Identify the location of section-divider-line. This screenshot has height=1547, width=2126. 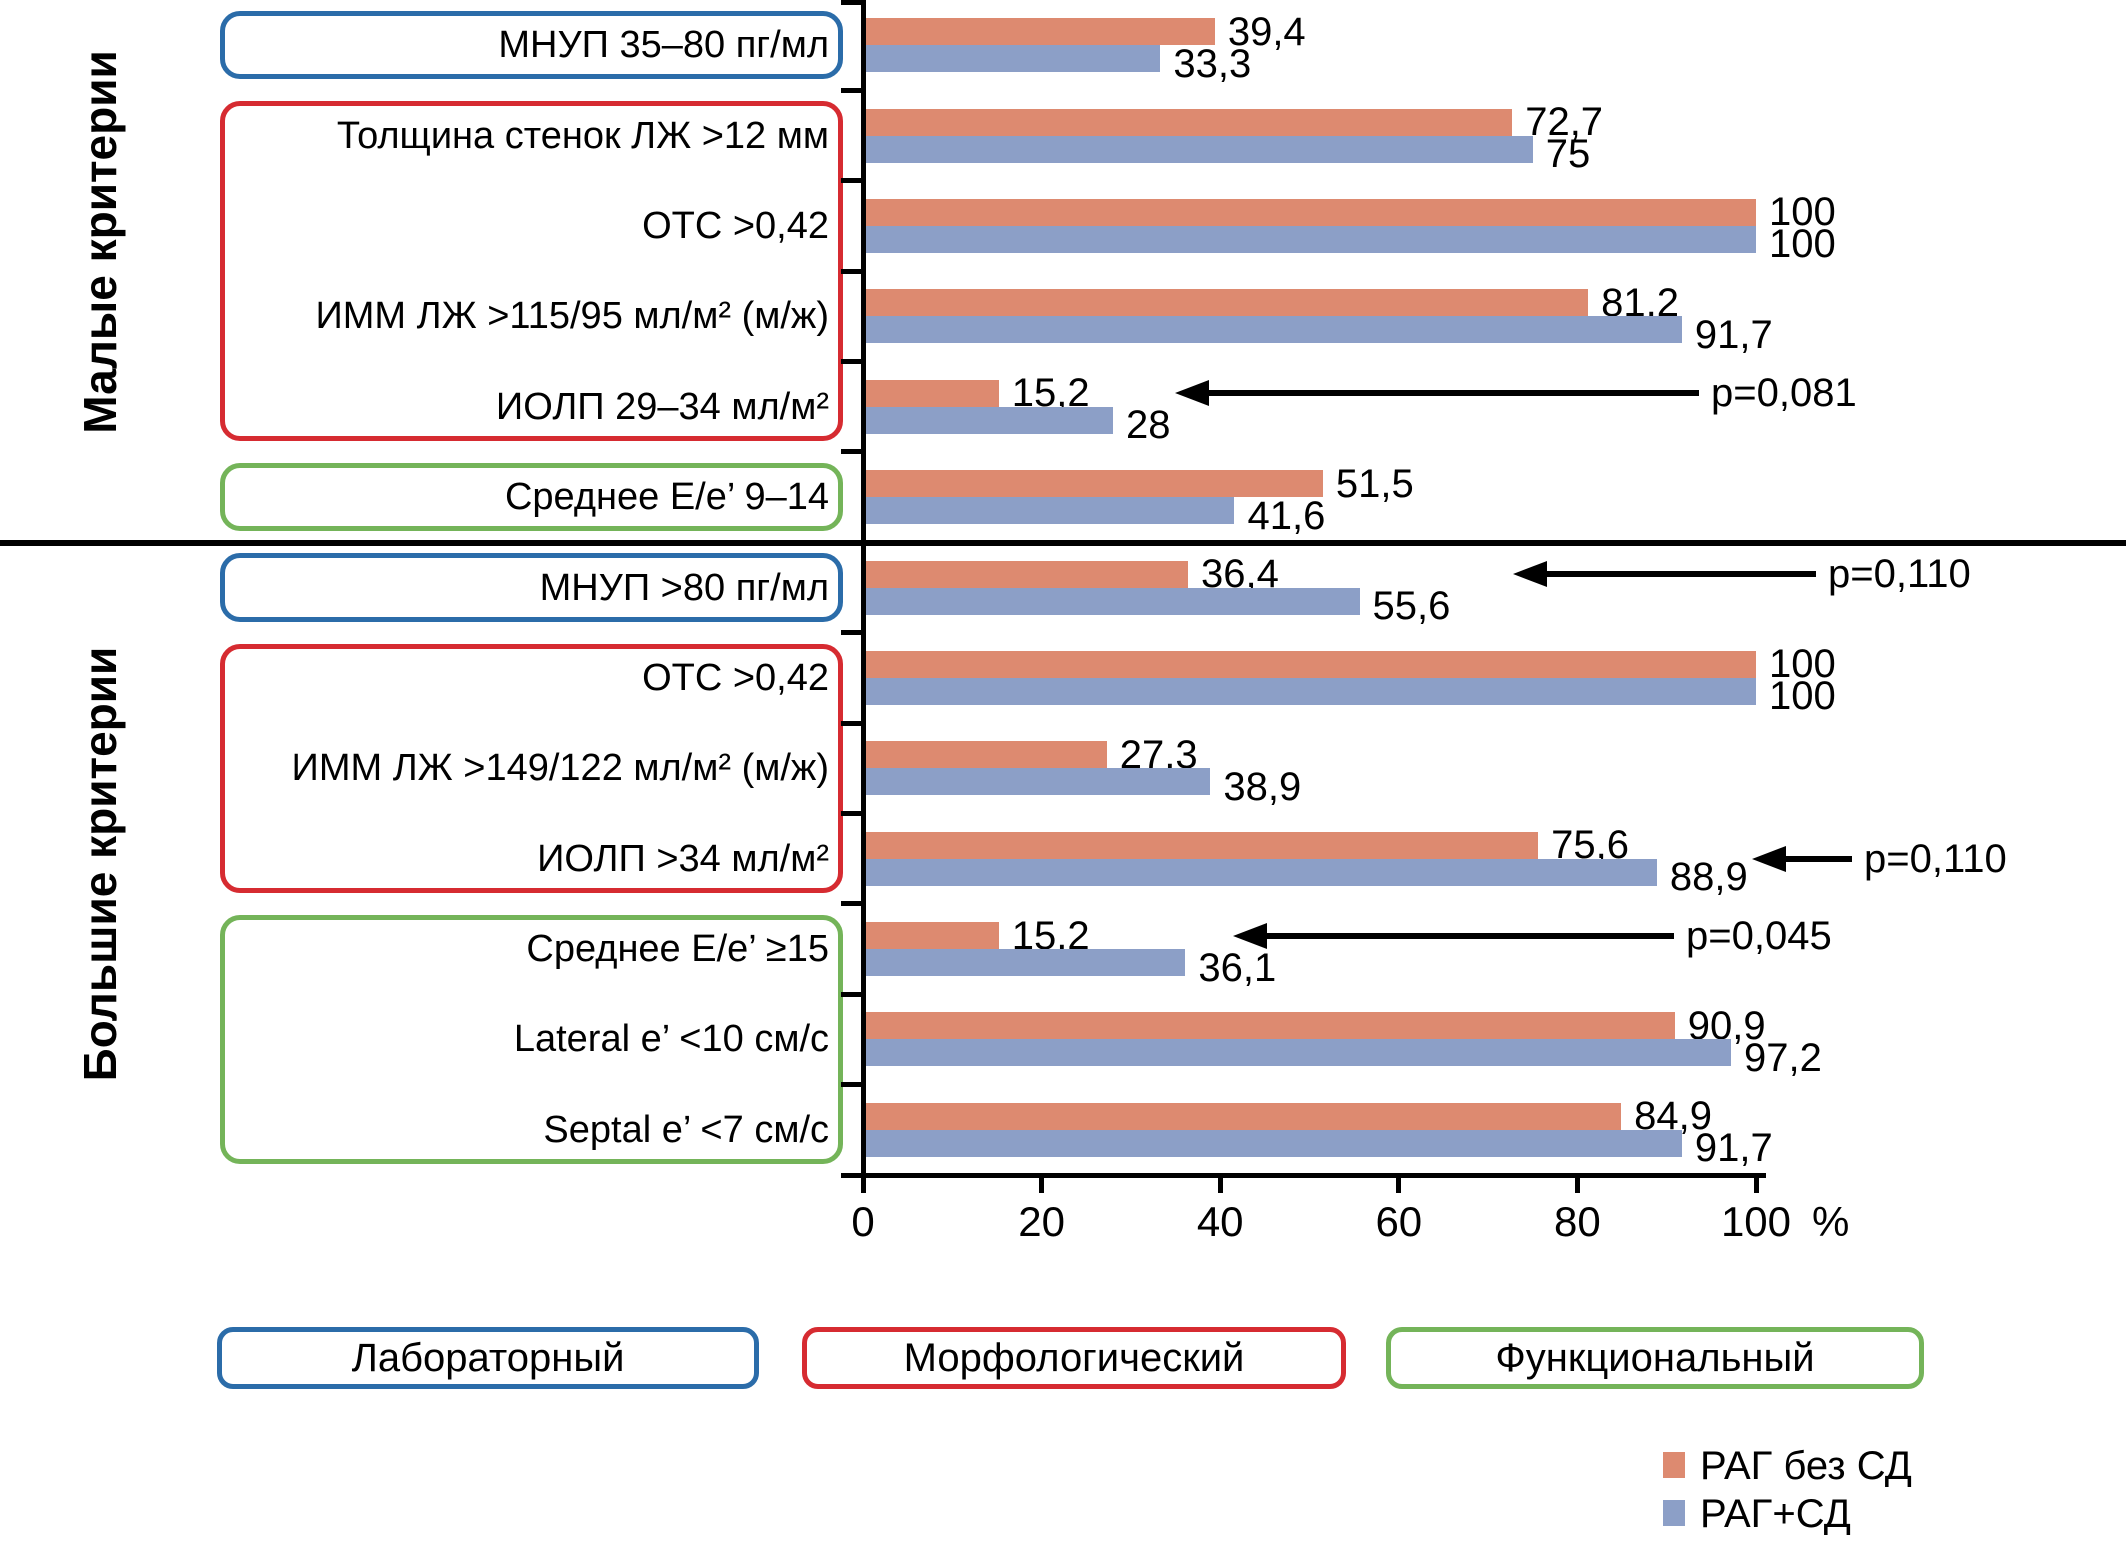
(1063, 543).